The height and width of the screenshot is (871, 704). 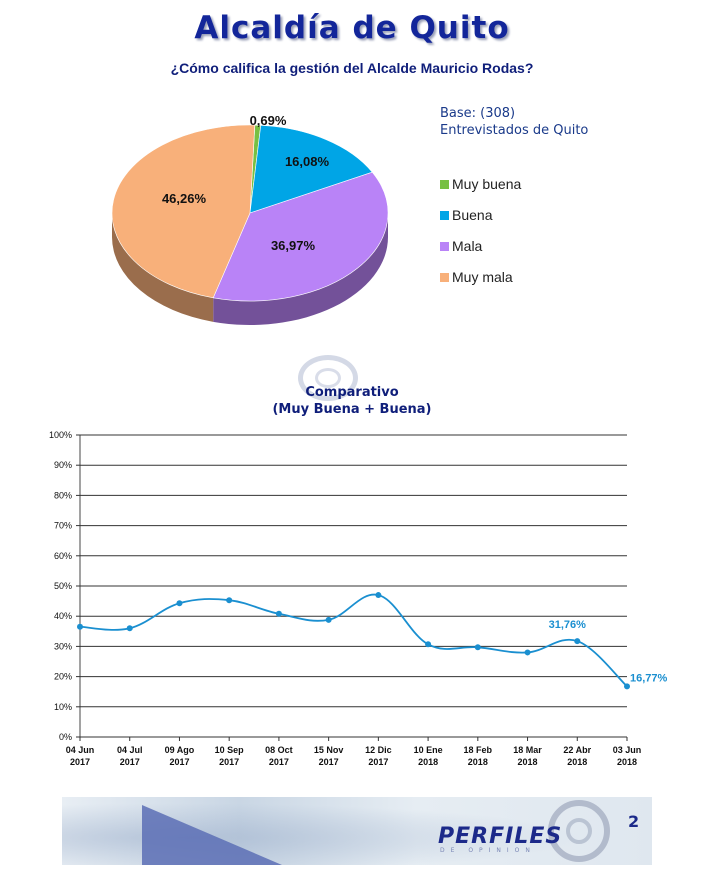 What do you see at coordinates (63, 707) in the screenshot?
I see `y-tick-label-1: 10%` at bounding box center [63, 707].